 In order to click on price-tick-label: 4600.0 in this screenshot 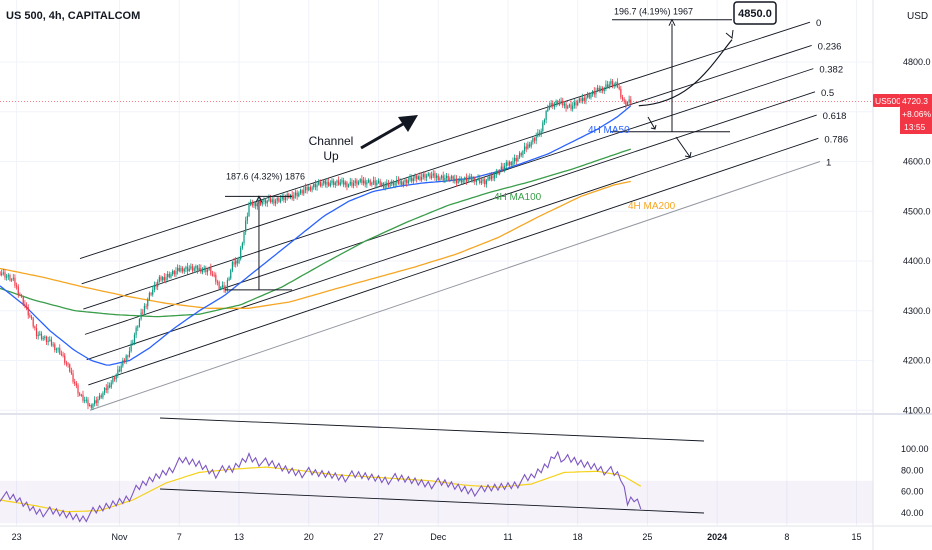, I will do `click(917, 162)`.